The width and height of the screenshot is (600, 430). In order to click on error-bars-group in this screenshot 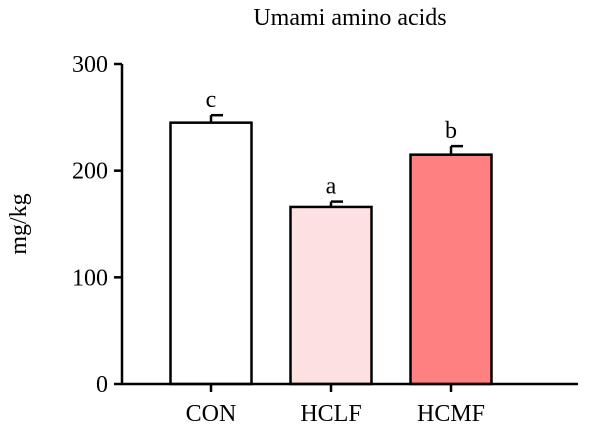, I will do `click(336, 160)`.